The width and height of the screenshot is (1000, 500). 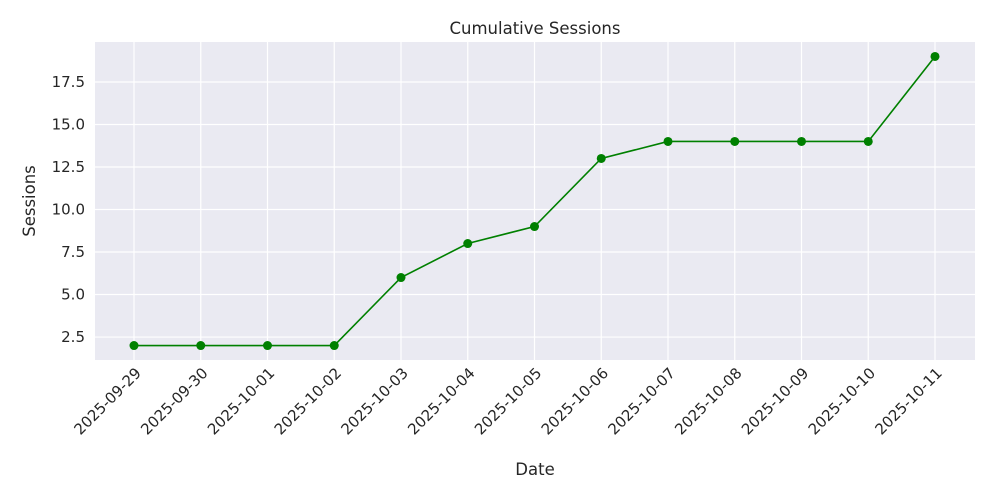 What do you see at coordinates (29, 201) in the screenshot?
I see `y-axis-label: Sessions` at bounding box center [29, 201].